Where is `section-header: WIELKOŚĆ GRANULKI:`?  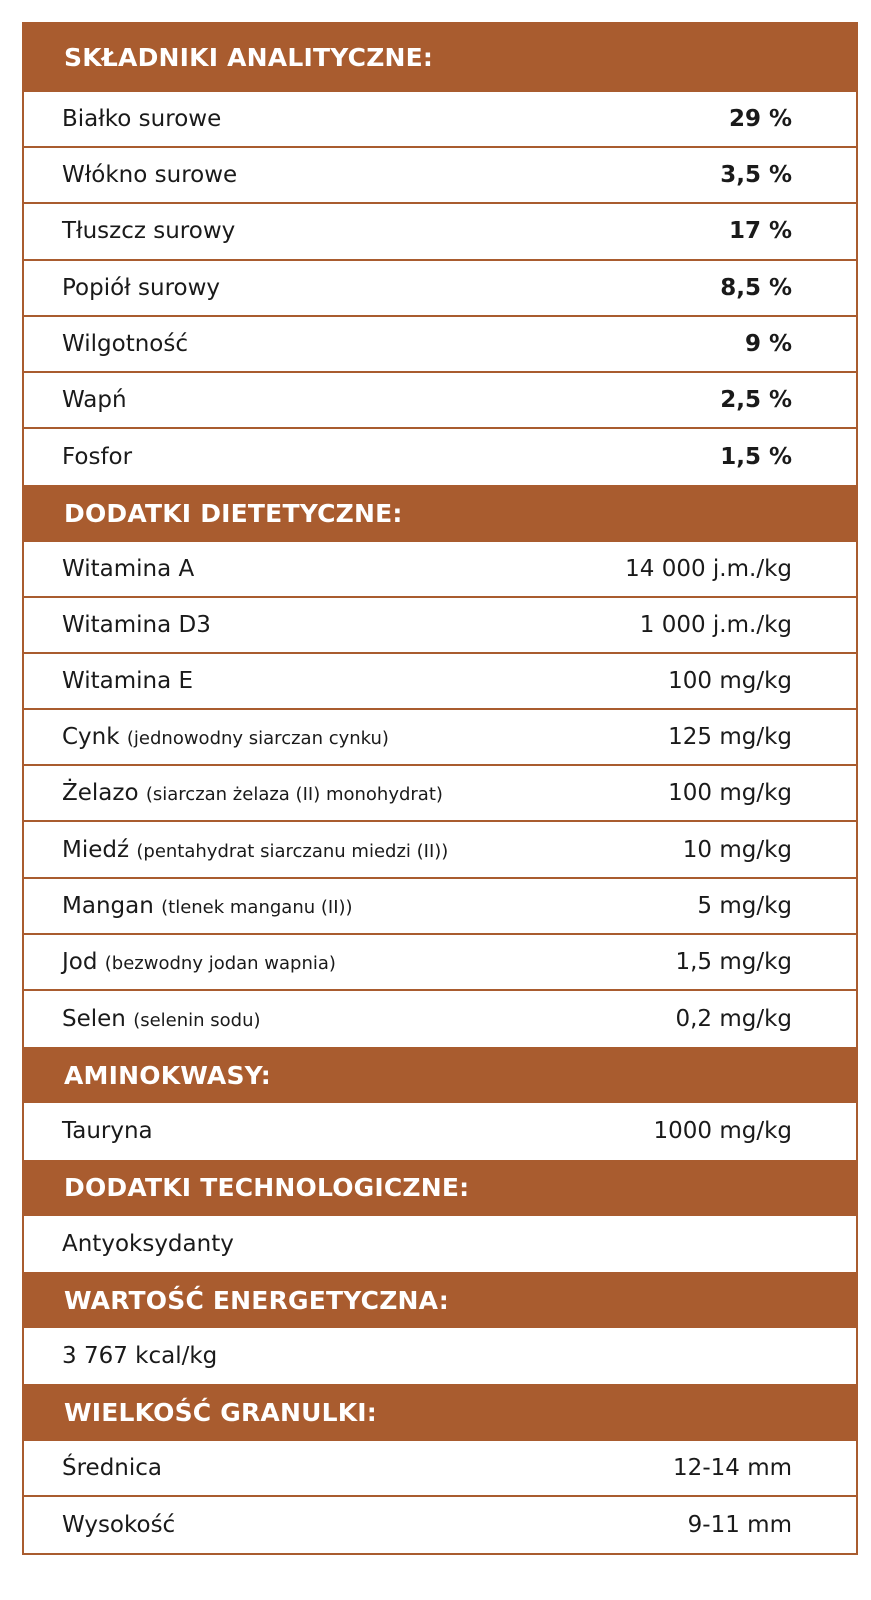 section-header: WIELKOŚĆ GRANULKI: is located at coordinates (440, 1412).